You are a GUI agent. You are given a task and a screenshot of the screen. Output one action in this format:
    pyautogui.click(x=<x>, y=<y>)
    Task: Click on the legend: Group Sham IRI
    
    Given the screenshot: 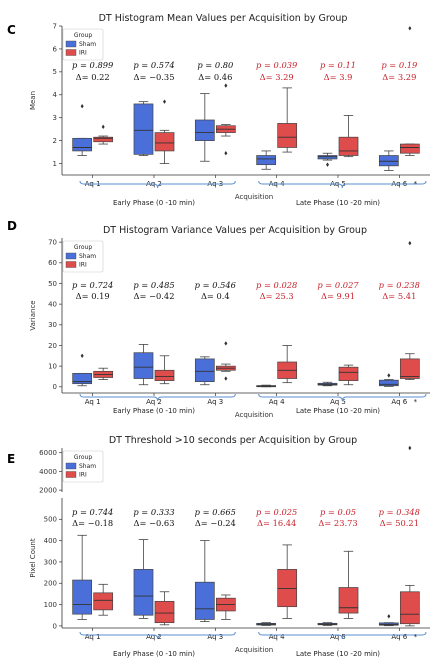 What is the action you would take?
    pyautogui.click(x=83, y=256)
    